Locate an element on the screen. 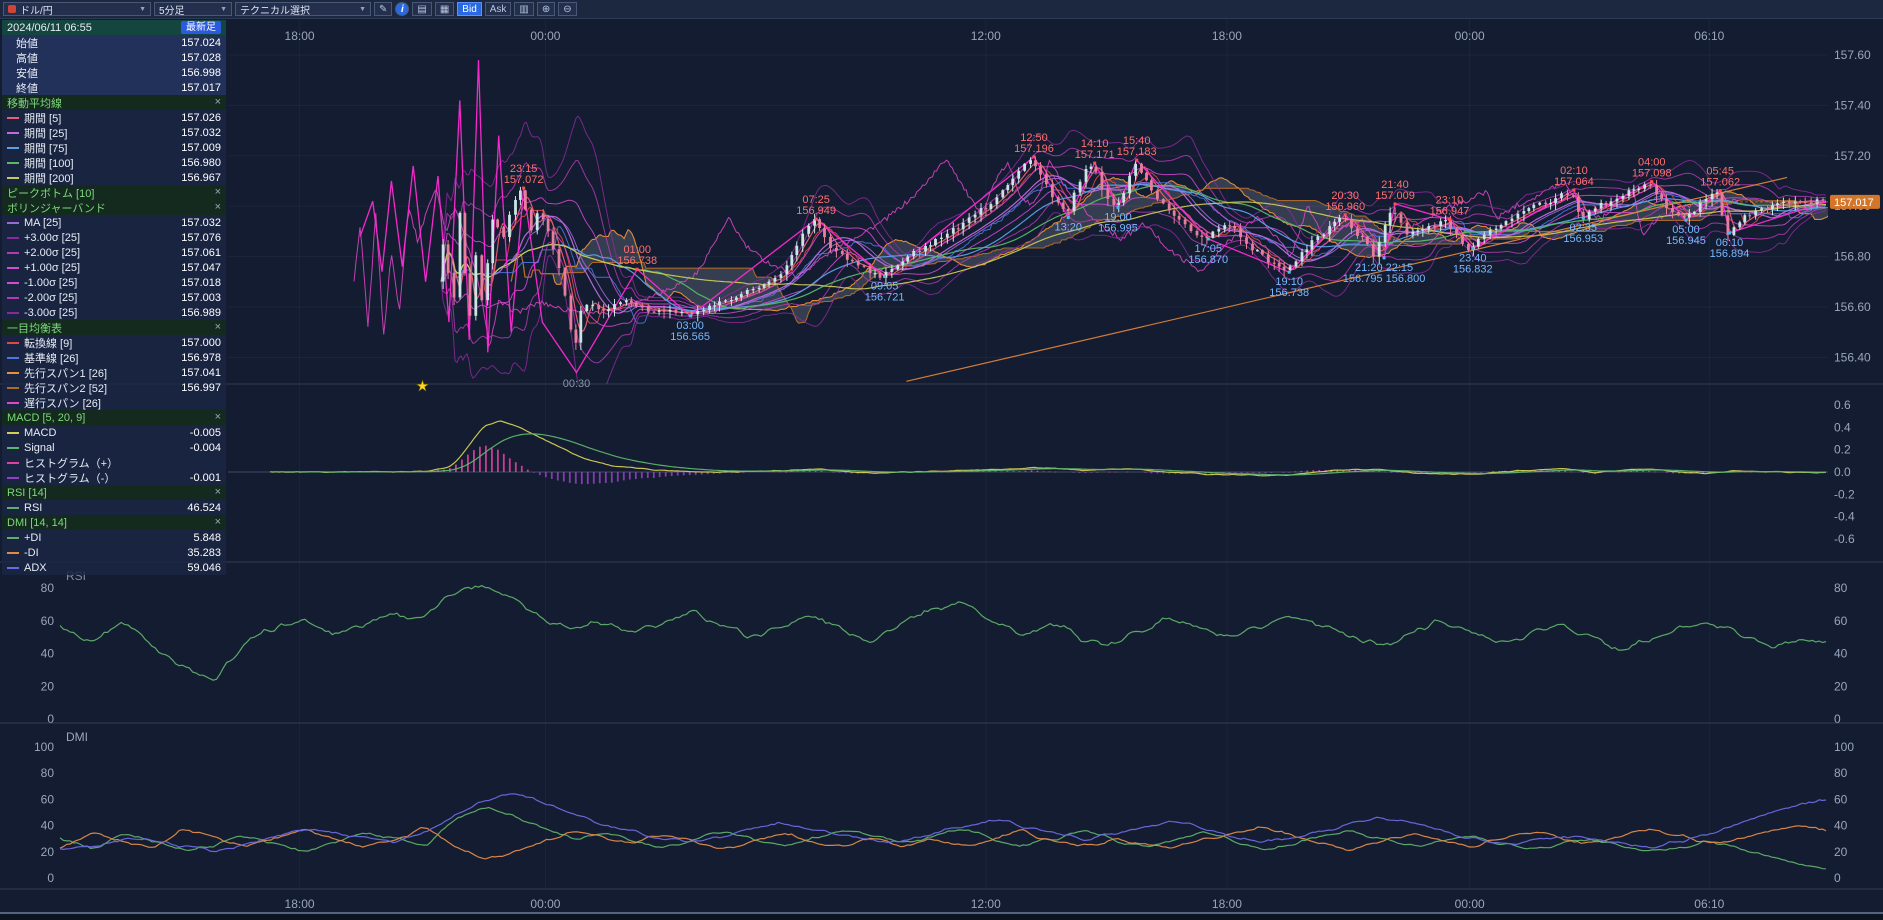  section-header: 一目均衡表 × is located at coordinates (114, 327).